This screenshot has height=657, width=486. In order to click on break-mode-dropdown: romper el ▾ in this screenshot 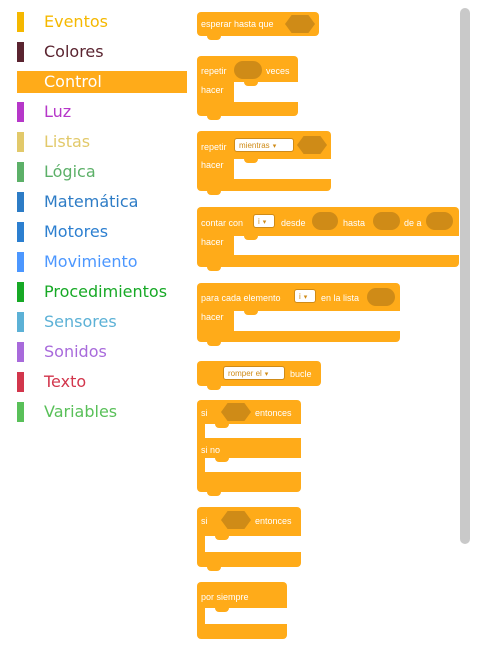, I will do `click(254, 373)`.